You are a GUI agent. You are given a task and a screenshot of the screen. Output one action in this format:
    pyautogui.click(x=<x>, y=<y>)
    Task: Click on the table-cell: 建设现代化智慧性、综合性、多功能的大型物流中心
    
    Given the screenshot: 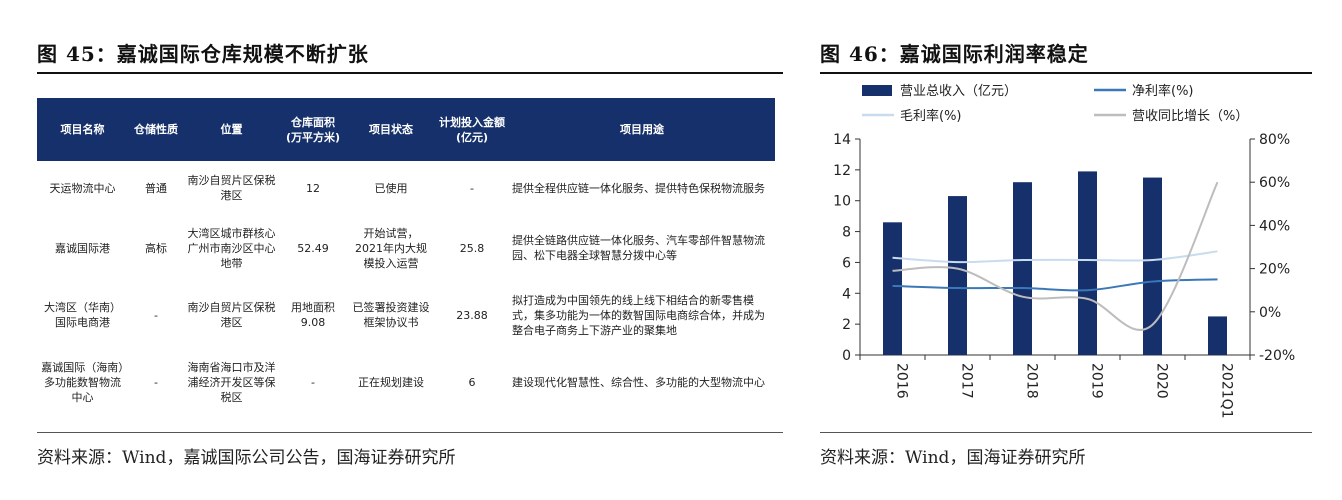 What is the action you would take?
    pyautogui.click(x=638, y=382)
    